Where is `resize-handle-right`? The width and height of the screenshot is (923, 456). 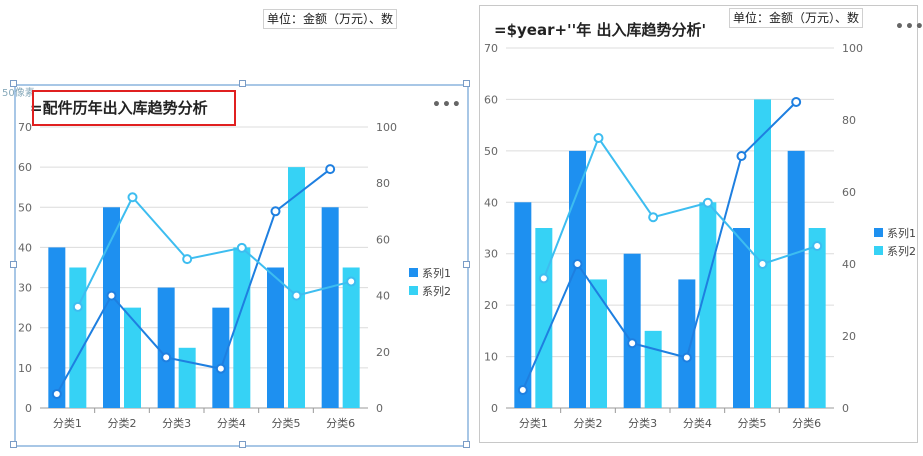 resize-handle-right is located at coordinates (466, 264).